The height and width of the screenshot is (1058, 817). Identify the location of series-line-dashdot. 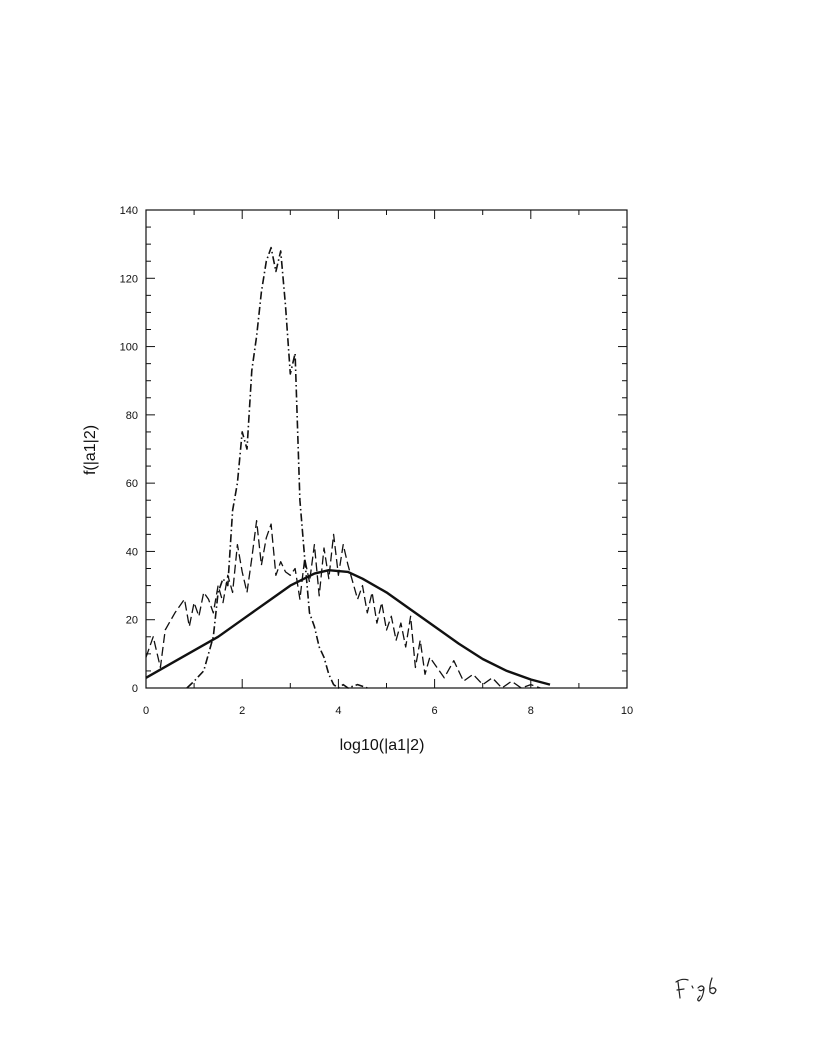
(277, 467).